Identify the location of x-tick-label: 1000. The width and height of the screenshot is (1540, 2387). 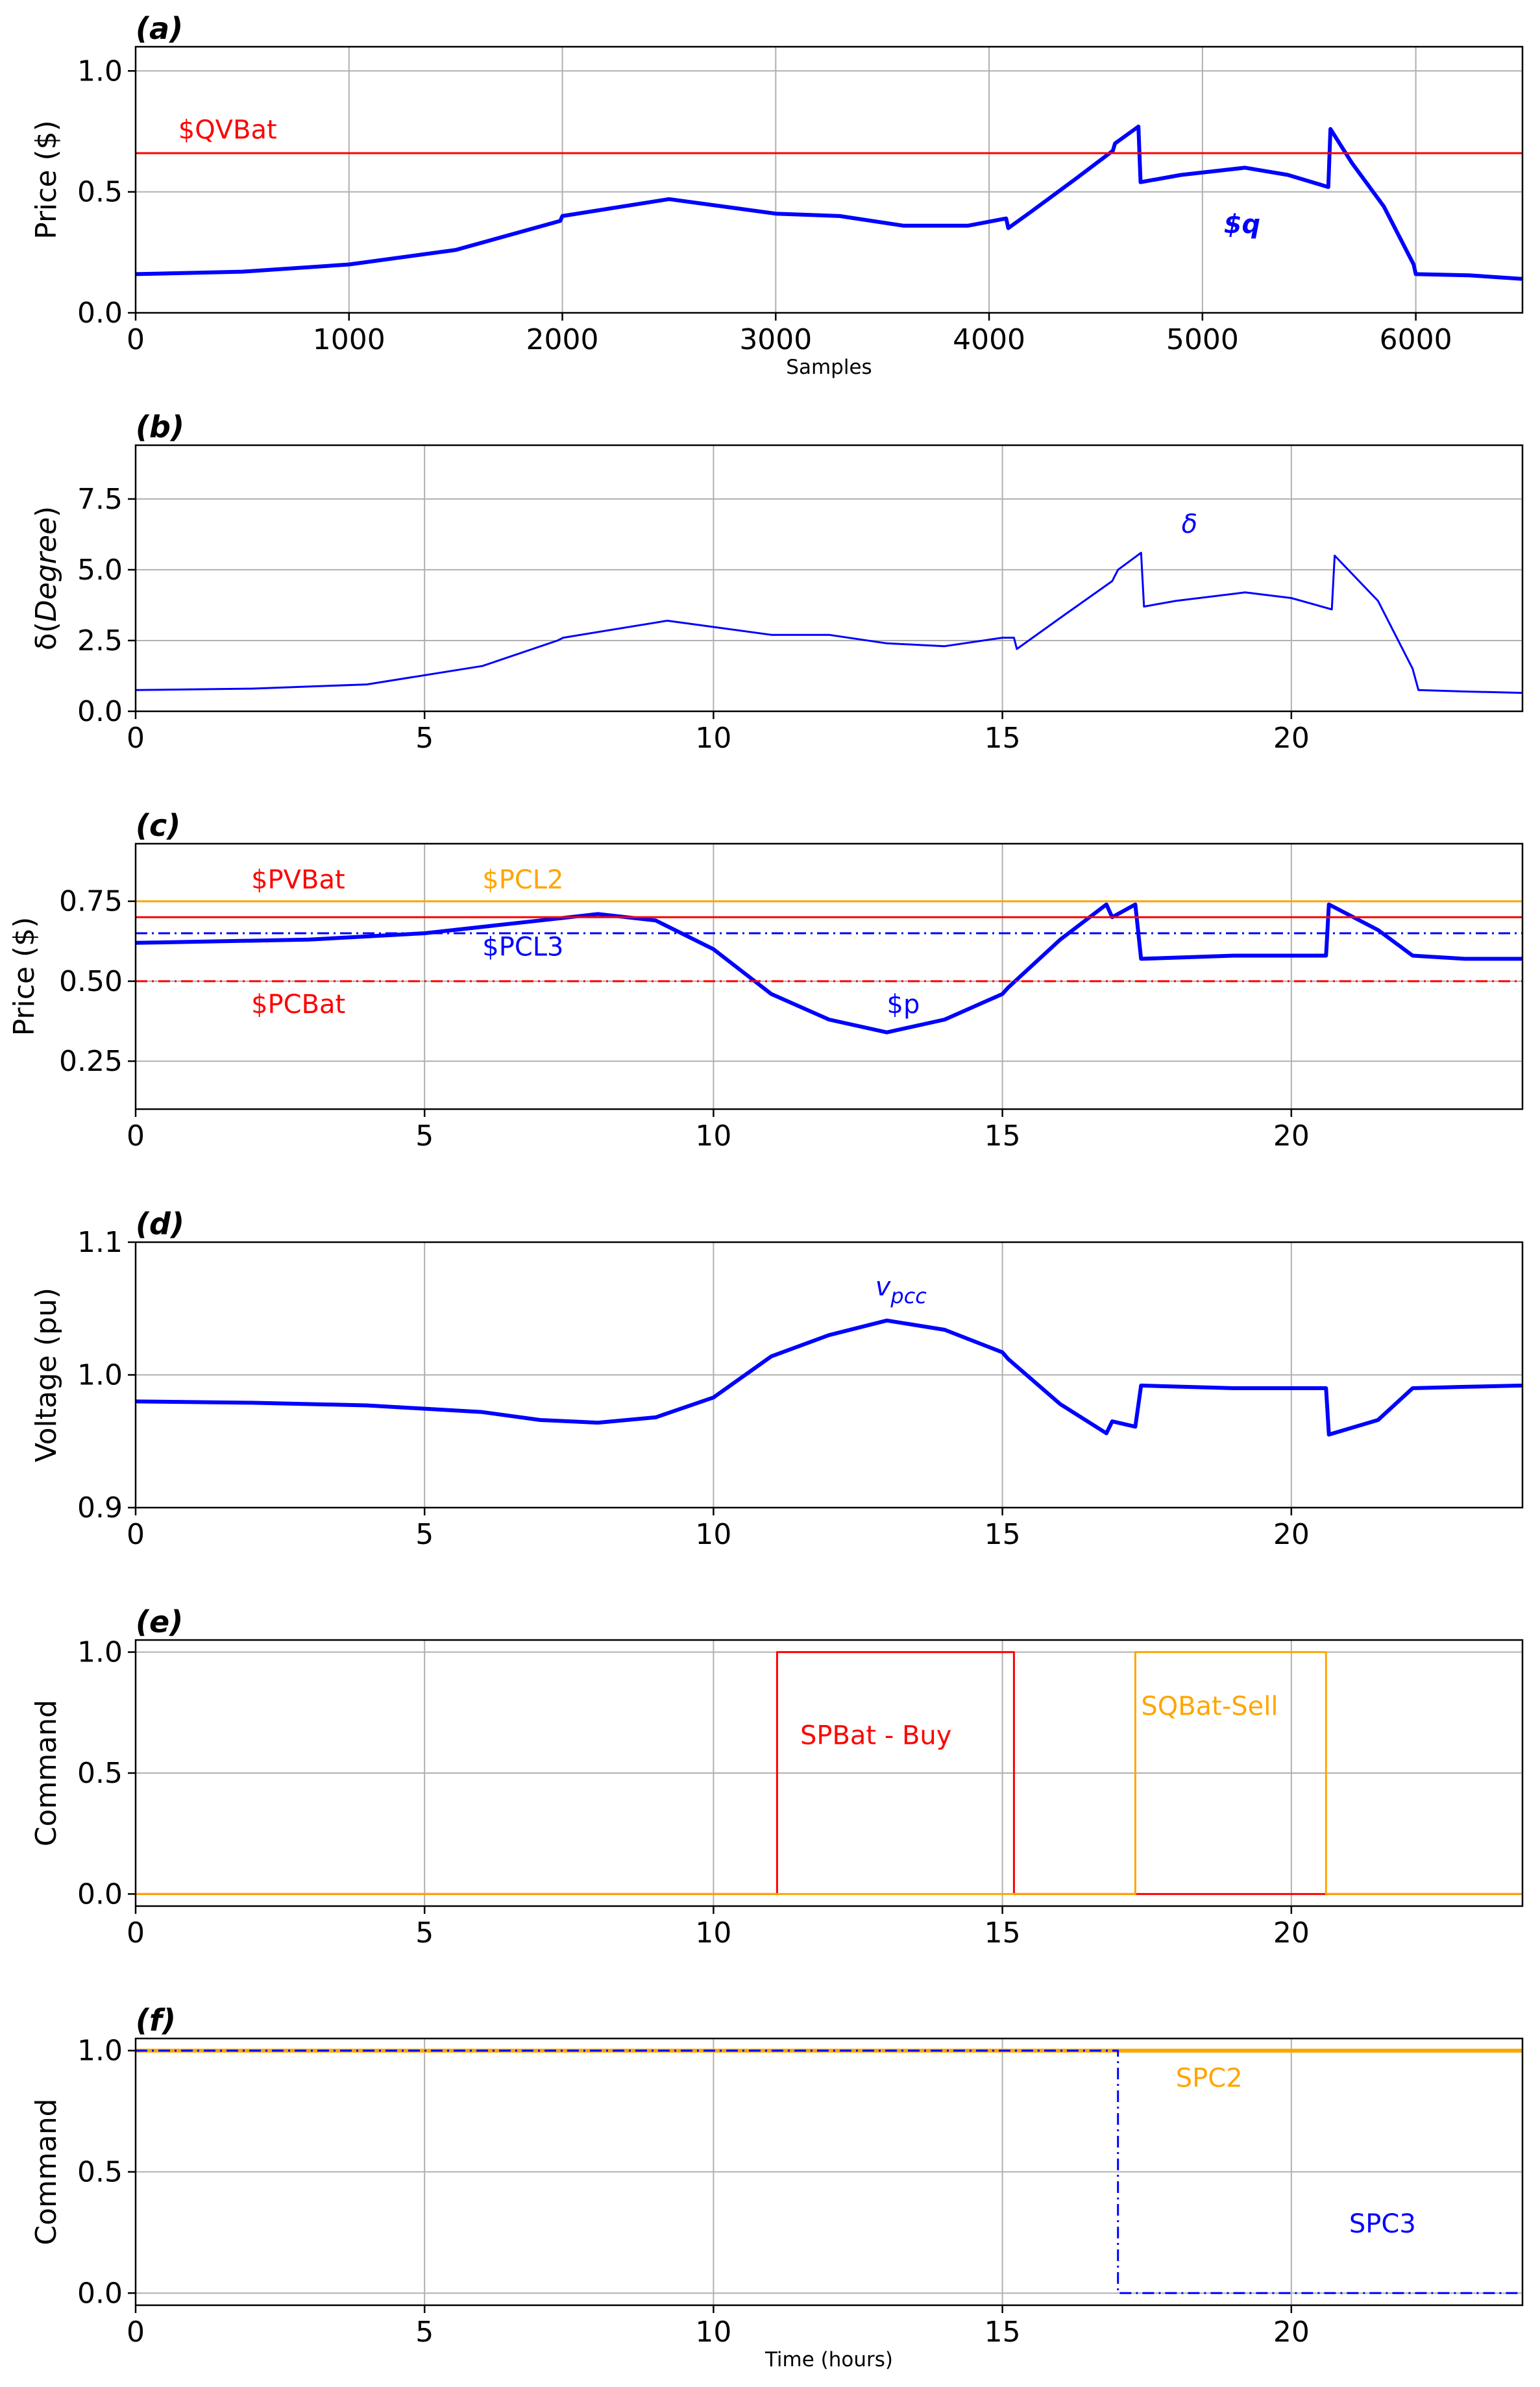
(349, 339).